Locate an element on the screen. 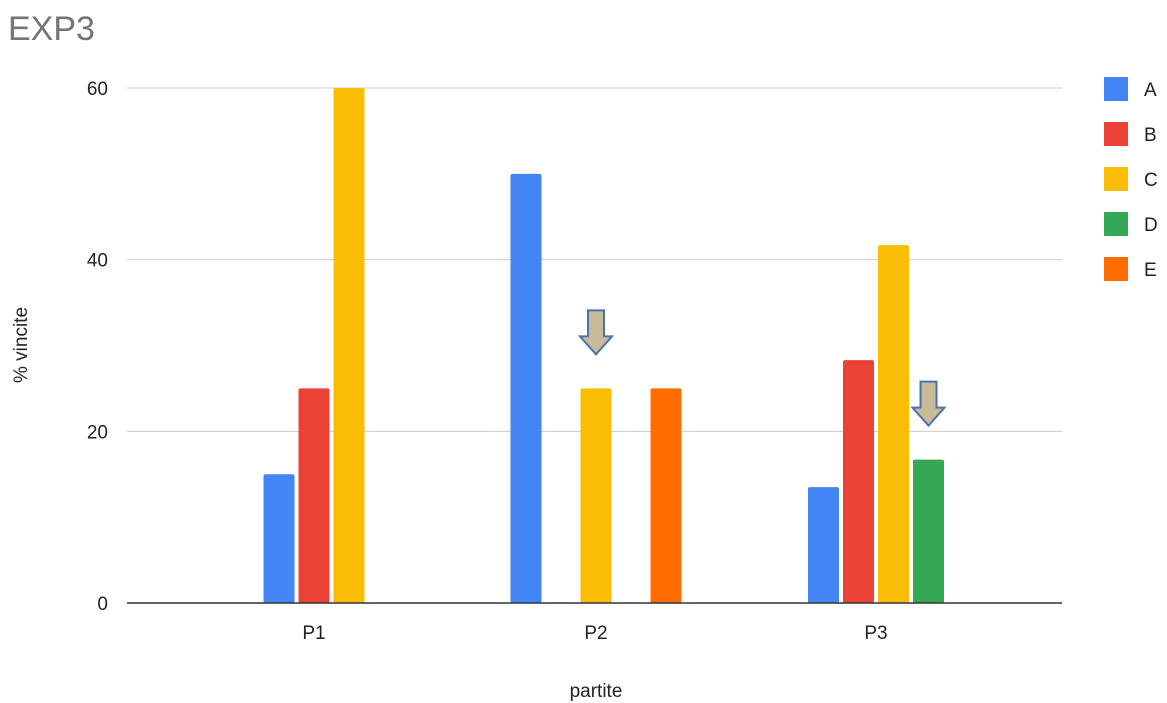 Image resolution: width=1167 pixels, height=703 pixels. x-tick-label: P2 is located at coordinates (595, 633).